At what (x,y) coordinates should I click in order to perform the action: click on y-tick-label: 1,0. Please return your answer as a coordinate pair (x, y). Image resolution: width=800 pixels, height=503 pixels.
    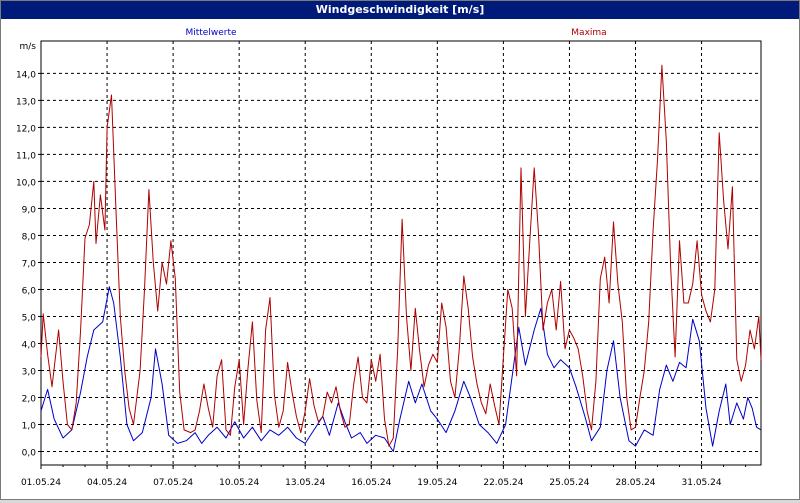
    Looking at the image, I should click on (29, 426).